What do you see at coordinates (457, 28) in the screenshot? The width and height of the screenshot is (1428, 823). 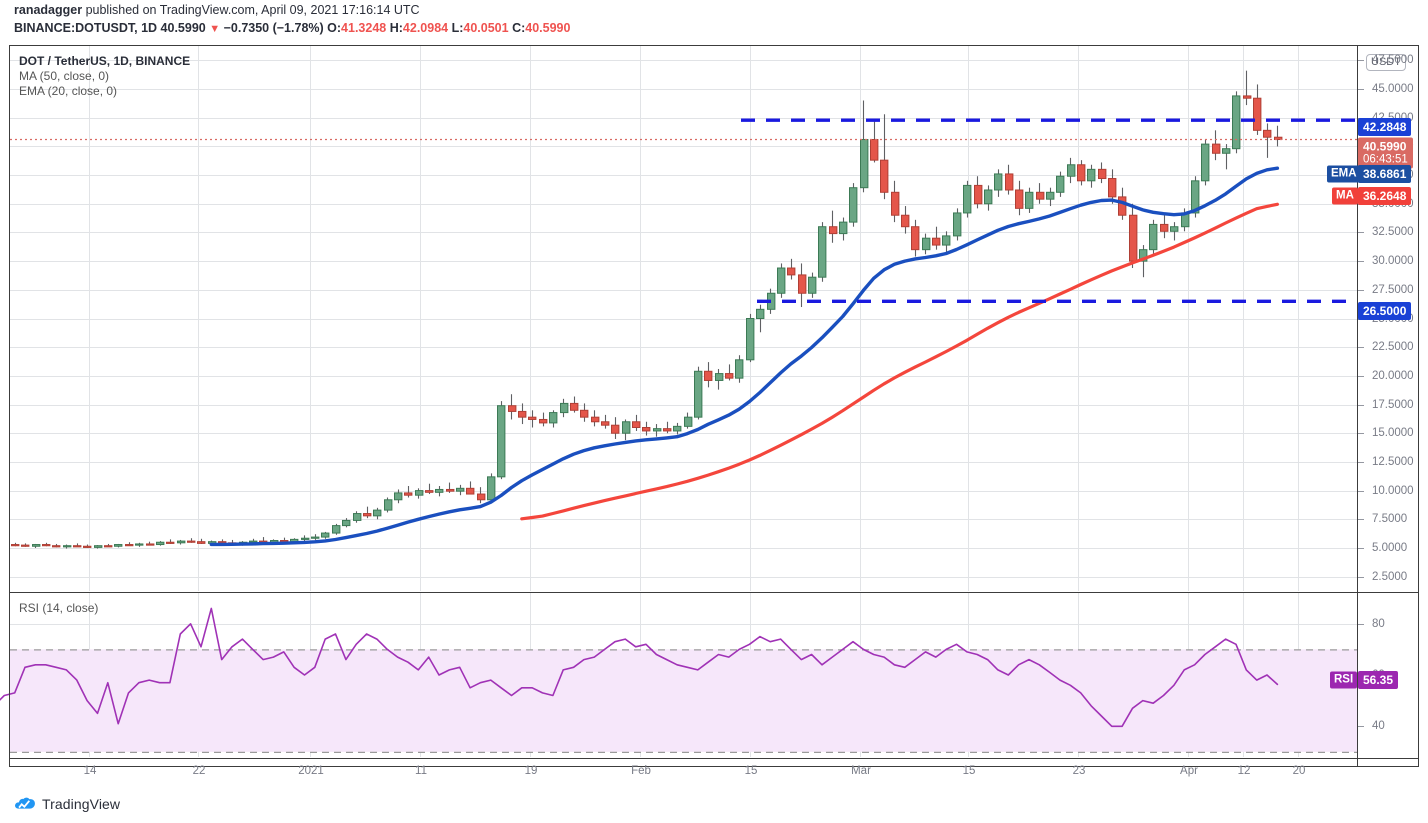 I see `low-label: L:` at bounding box center [457, 28].